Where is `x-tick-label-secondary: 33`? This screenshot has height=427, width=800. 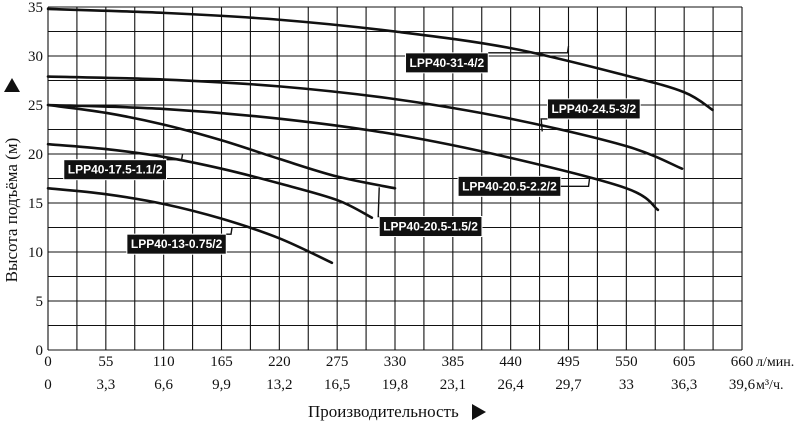
x-tick-label-secondary: 33 is located at coordinates (626, 385).